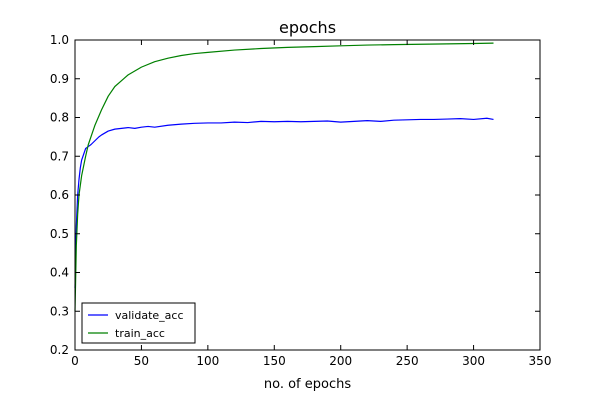 The height and width of the screenshot is (400, 600). I want to click on legend-box, so click(138, 323).